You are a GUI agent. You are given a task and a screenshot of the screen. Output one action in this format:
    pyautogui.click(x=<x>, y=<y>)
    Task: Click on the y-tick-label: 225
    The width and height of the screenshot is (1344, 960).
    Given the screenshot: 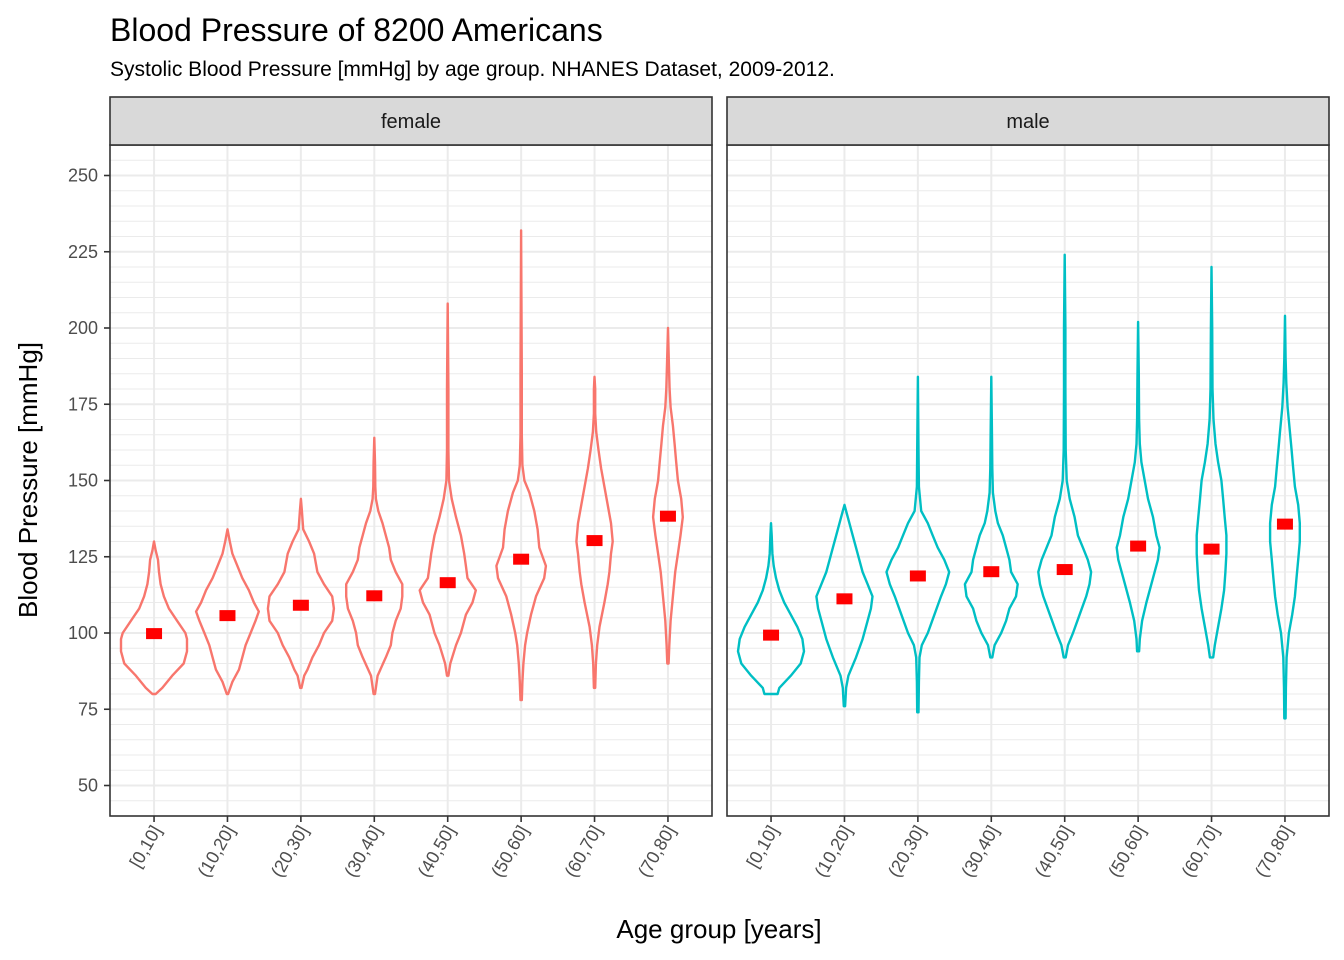 What is the action you would take?
    pyautogui.click(x=83, y=252)
    